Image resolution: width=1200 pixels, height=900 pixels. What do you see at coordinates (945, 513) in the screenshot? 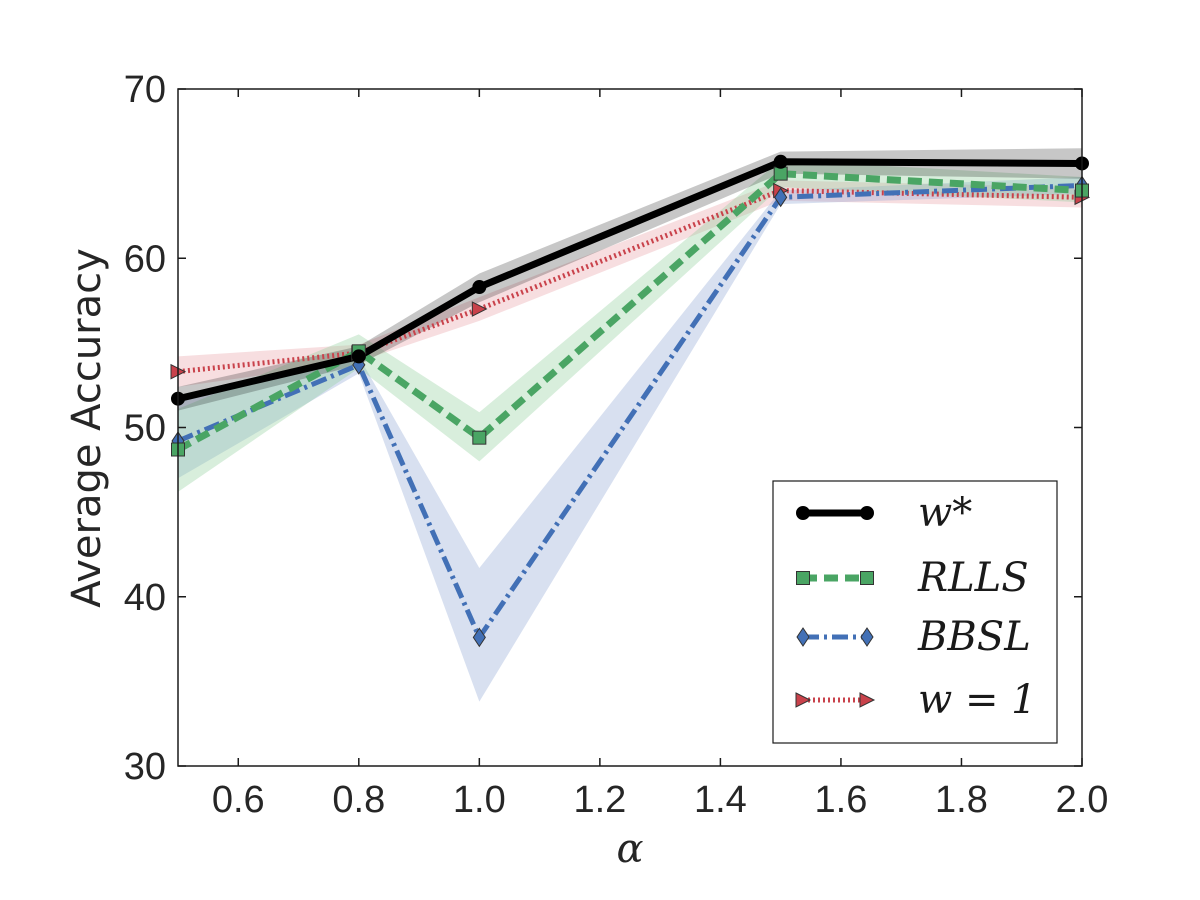
I see `legend-label-w: w*` at bounding box center [945, 513].